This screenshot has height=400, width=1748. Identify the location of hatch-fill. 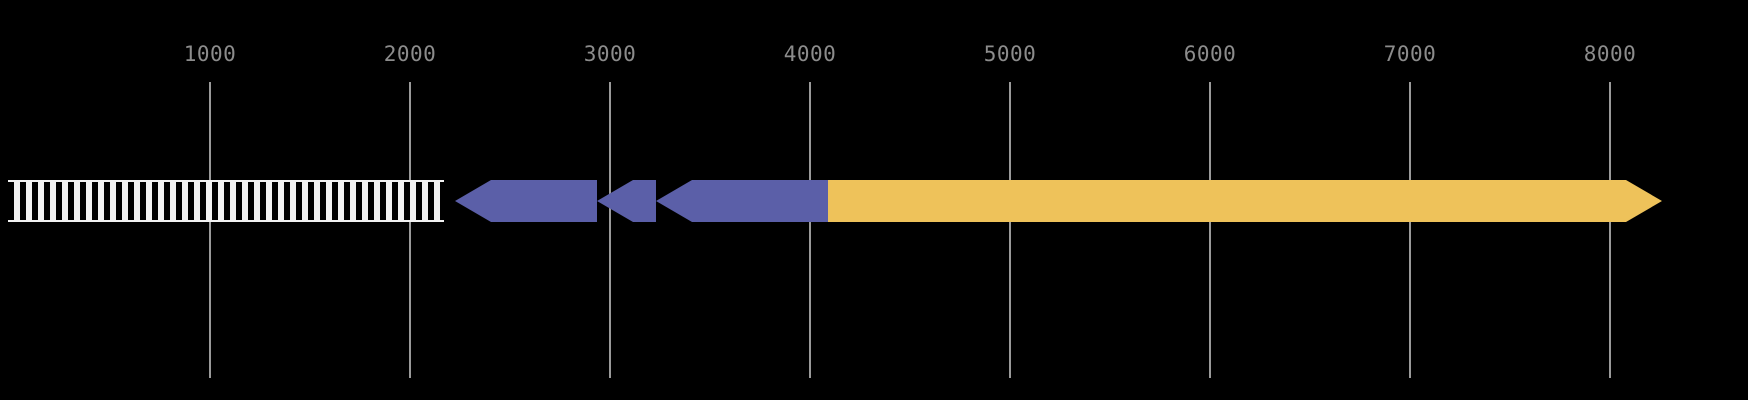
(226, 201).